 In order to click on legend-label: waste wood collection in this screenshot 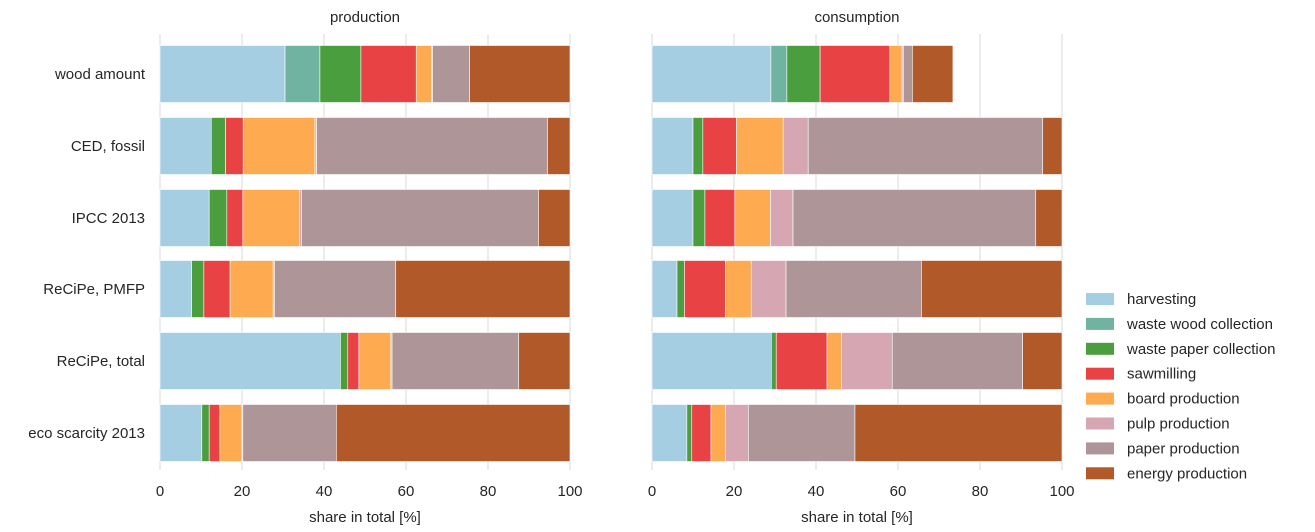, I will do `click(1199, 324)`.